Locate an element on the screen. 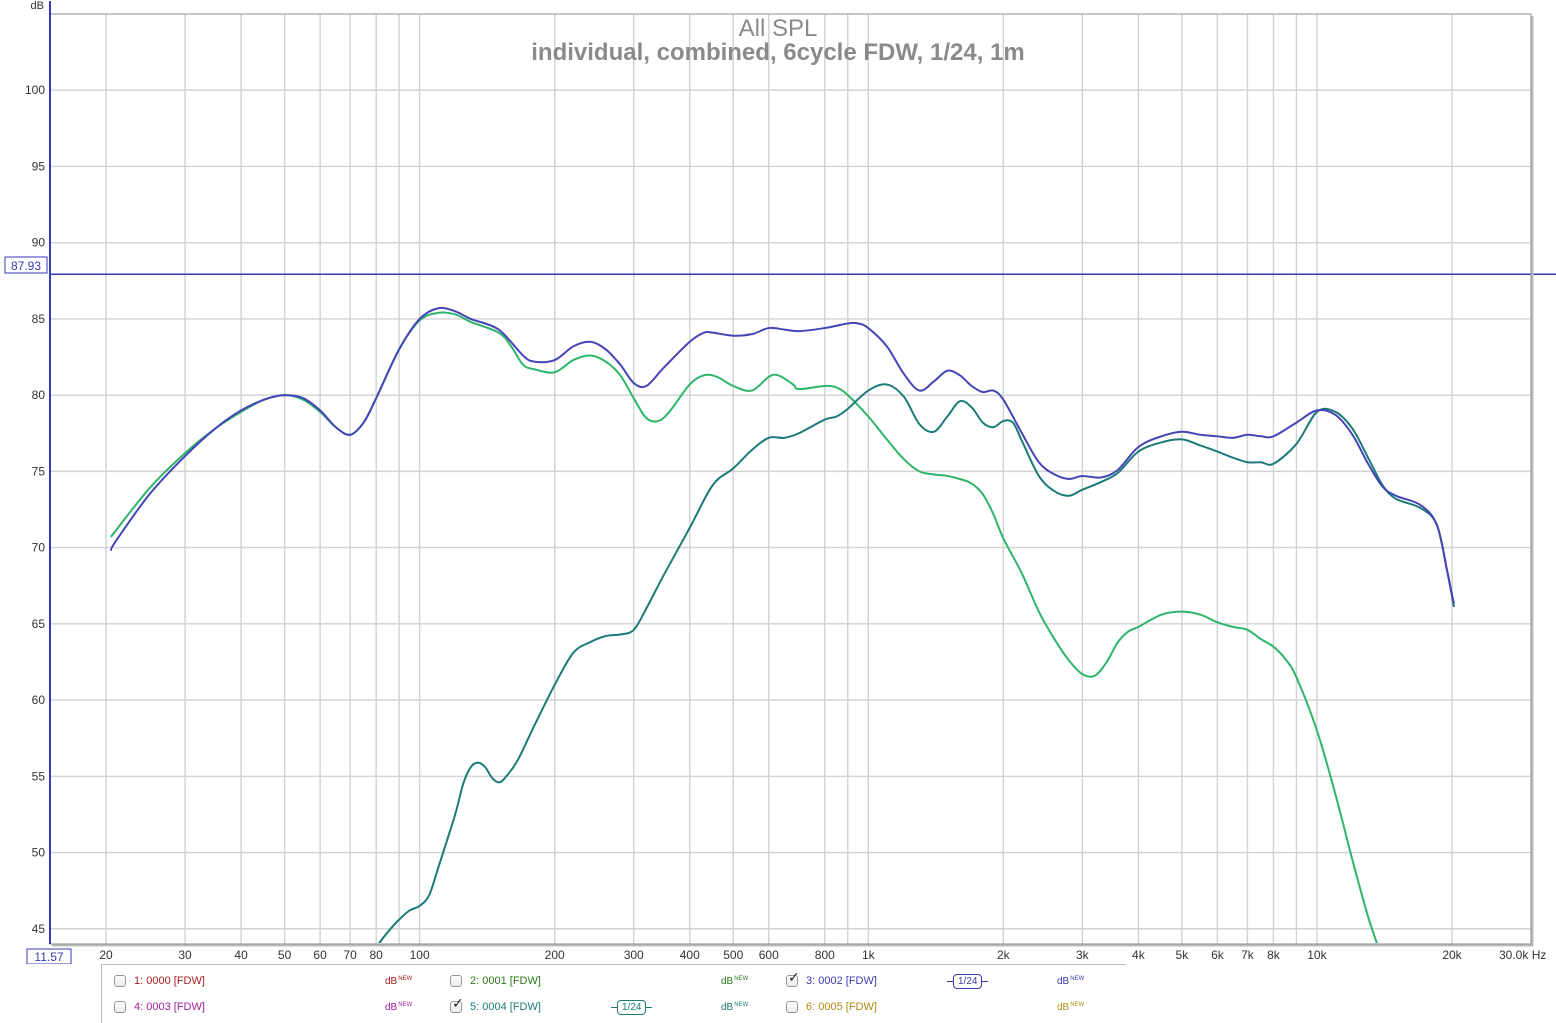  y-min-readout-value: 11.57 is located at coordinates (48, 957).